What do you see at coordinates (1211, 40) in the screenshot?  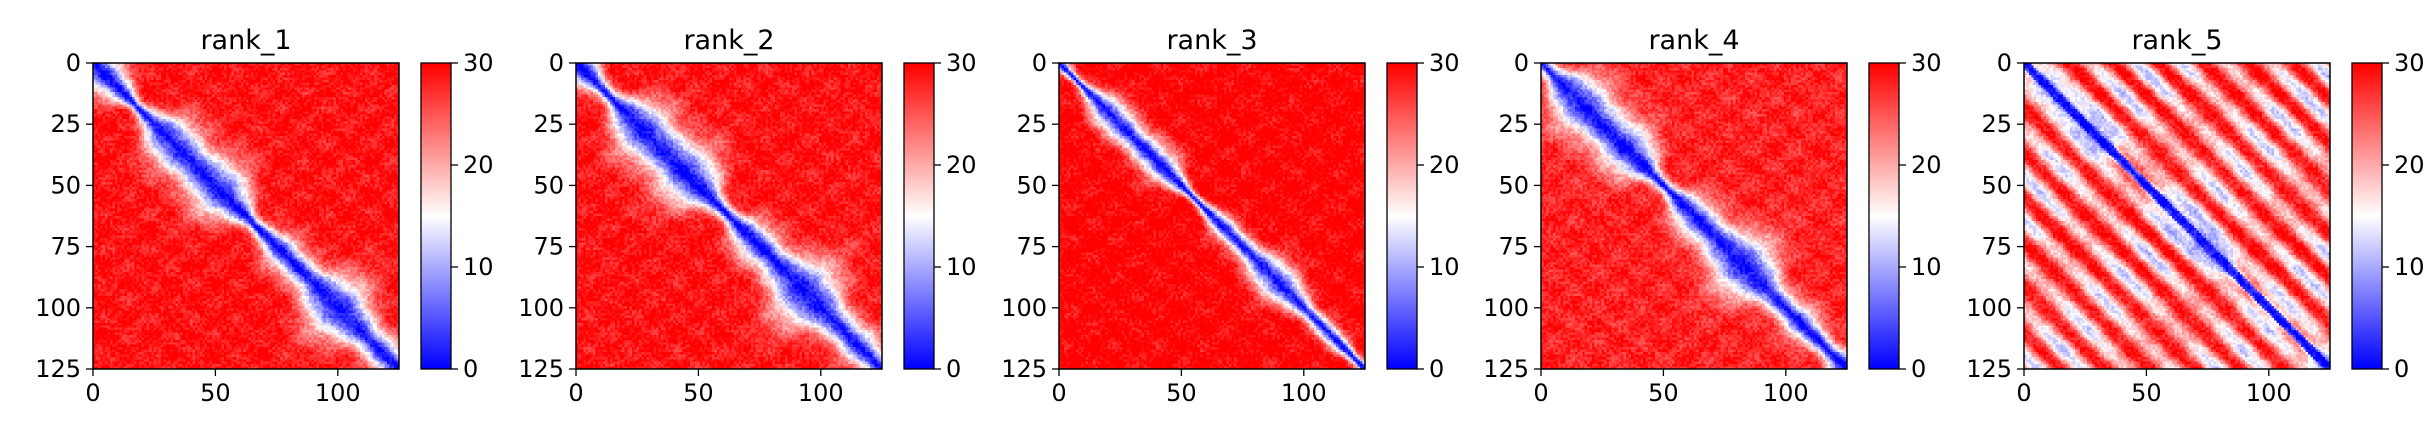 I see `panel-title: rank_3` at bounding box center [1211, 40].